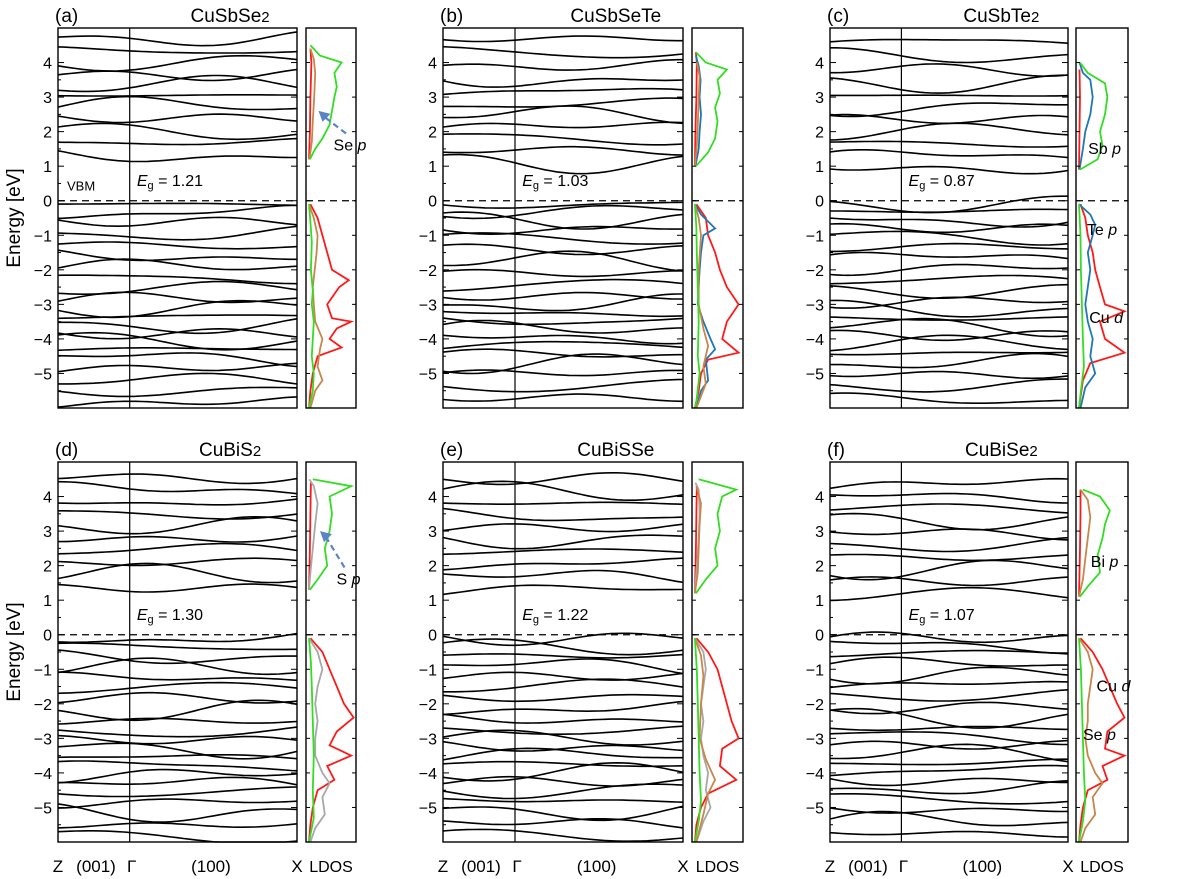  Describe the element at coordinates (428, 271) in the screenshot. I see `y-tick-label: −2` at that location.